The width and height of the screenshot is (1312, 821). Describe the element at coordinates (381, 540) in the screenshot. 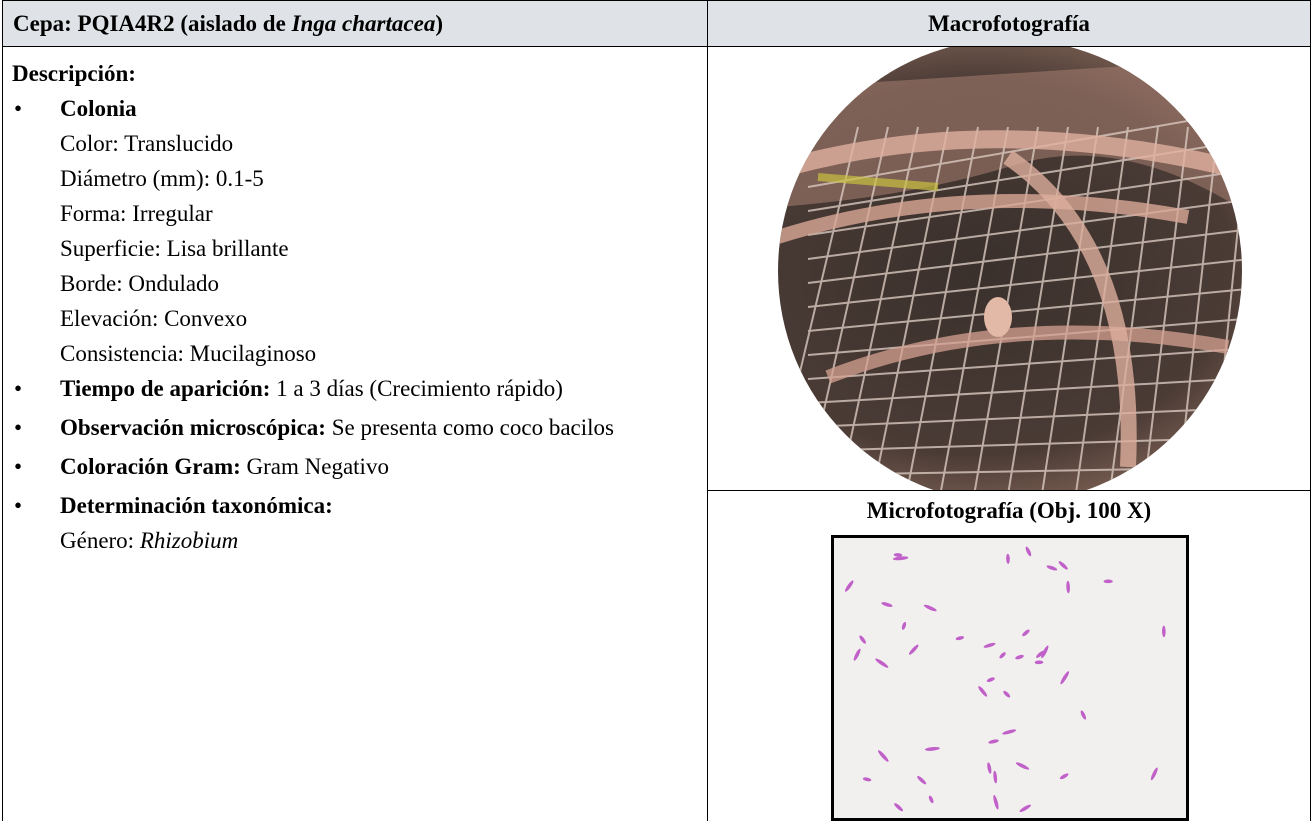

I see `genus-line: Género: Rhizobium` at that location.